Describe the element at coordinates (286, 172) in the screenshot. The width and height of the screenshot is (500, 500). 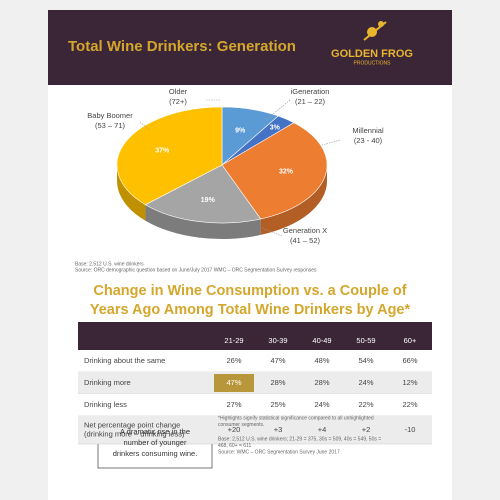
I see `slice-label: 32%` at that location.